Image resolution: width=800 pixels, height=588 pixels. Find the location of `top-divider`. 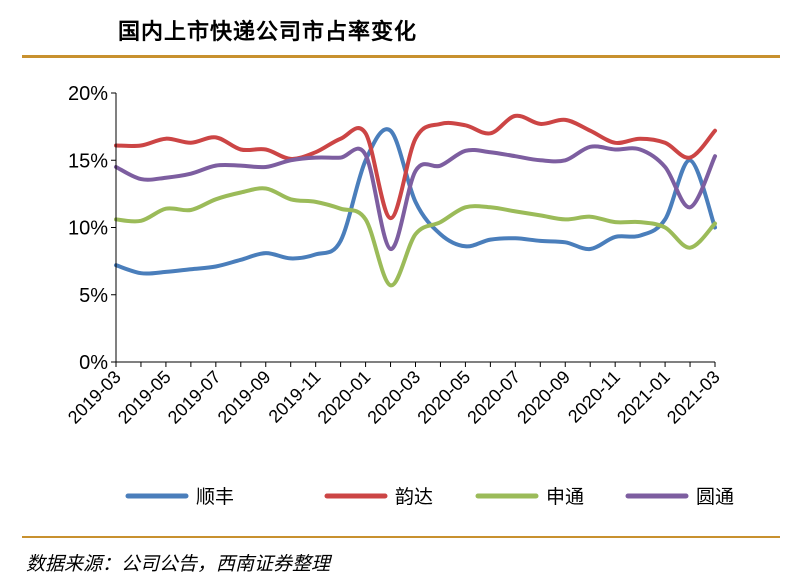

top-divider is located at coordinates (401, 56).